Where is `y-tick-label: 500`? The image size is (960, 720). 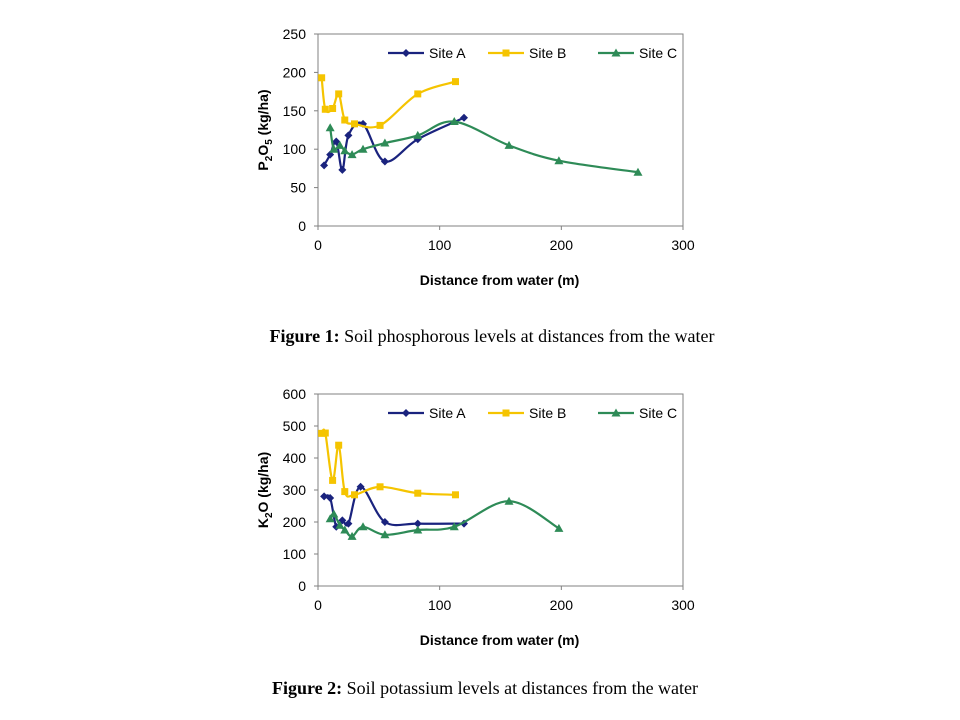 y-tick-label: 500 is located at coordinates (295, 426).